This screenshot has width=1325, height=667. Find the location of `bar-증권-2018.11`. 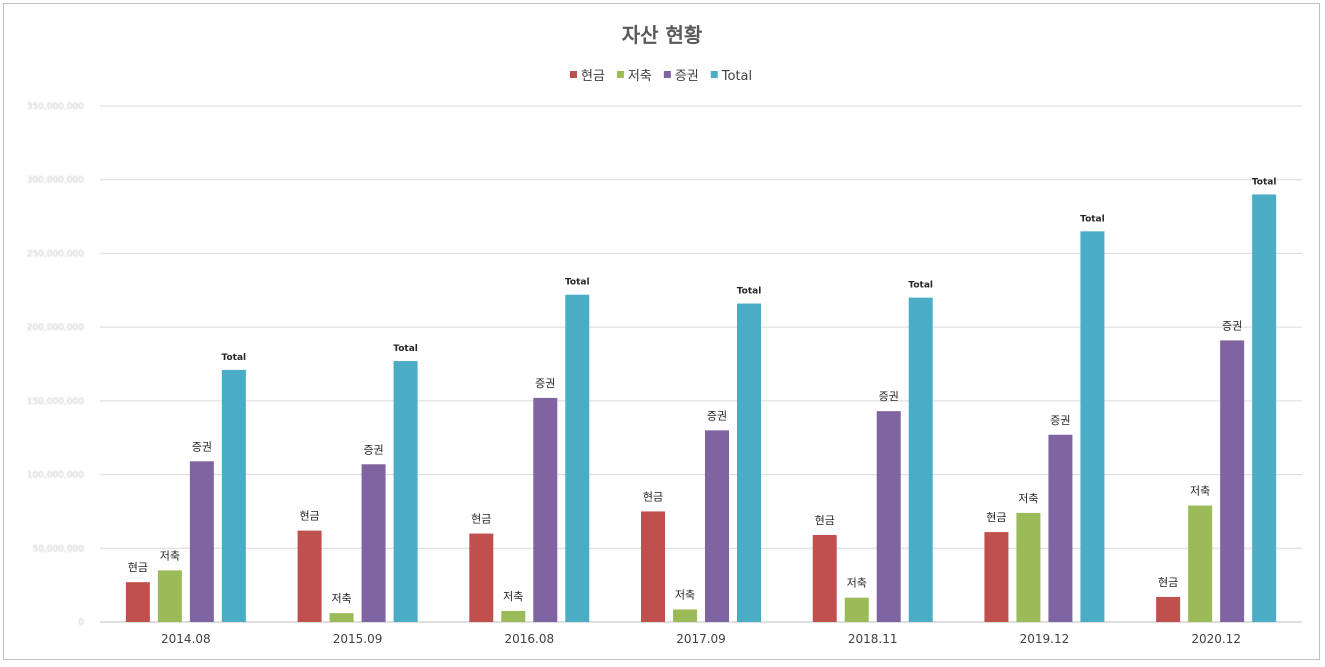

bar-증권-2018.11 is located at coordinates (888, 516).